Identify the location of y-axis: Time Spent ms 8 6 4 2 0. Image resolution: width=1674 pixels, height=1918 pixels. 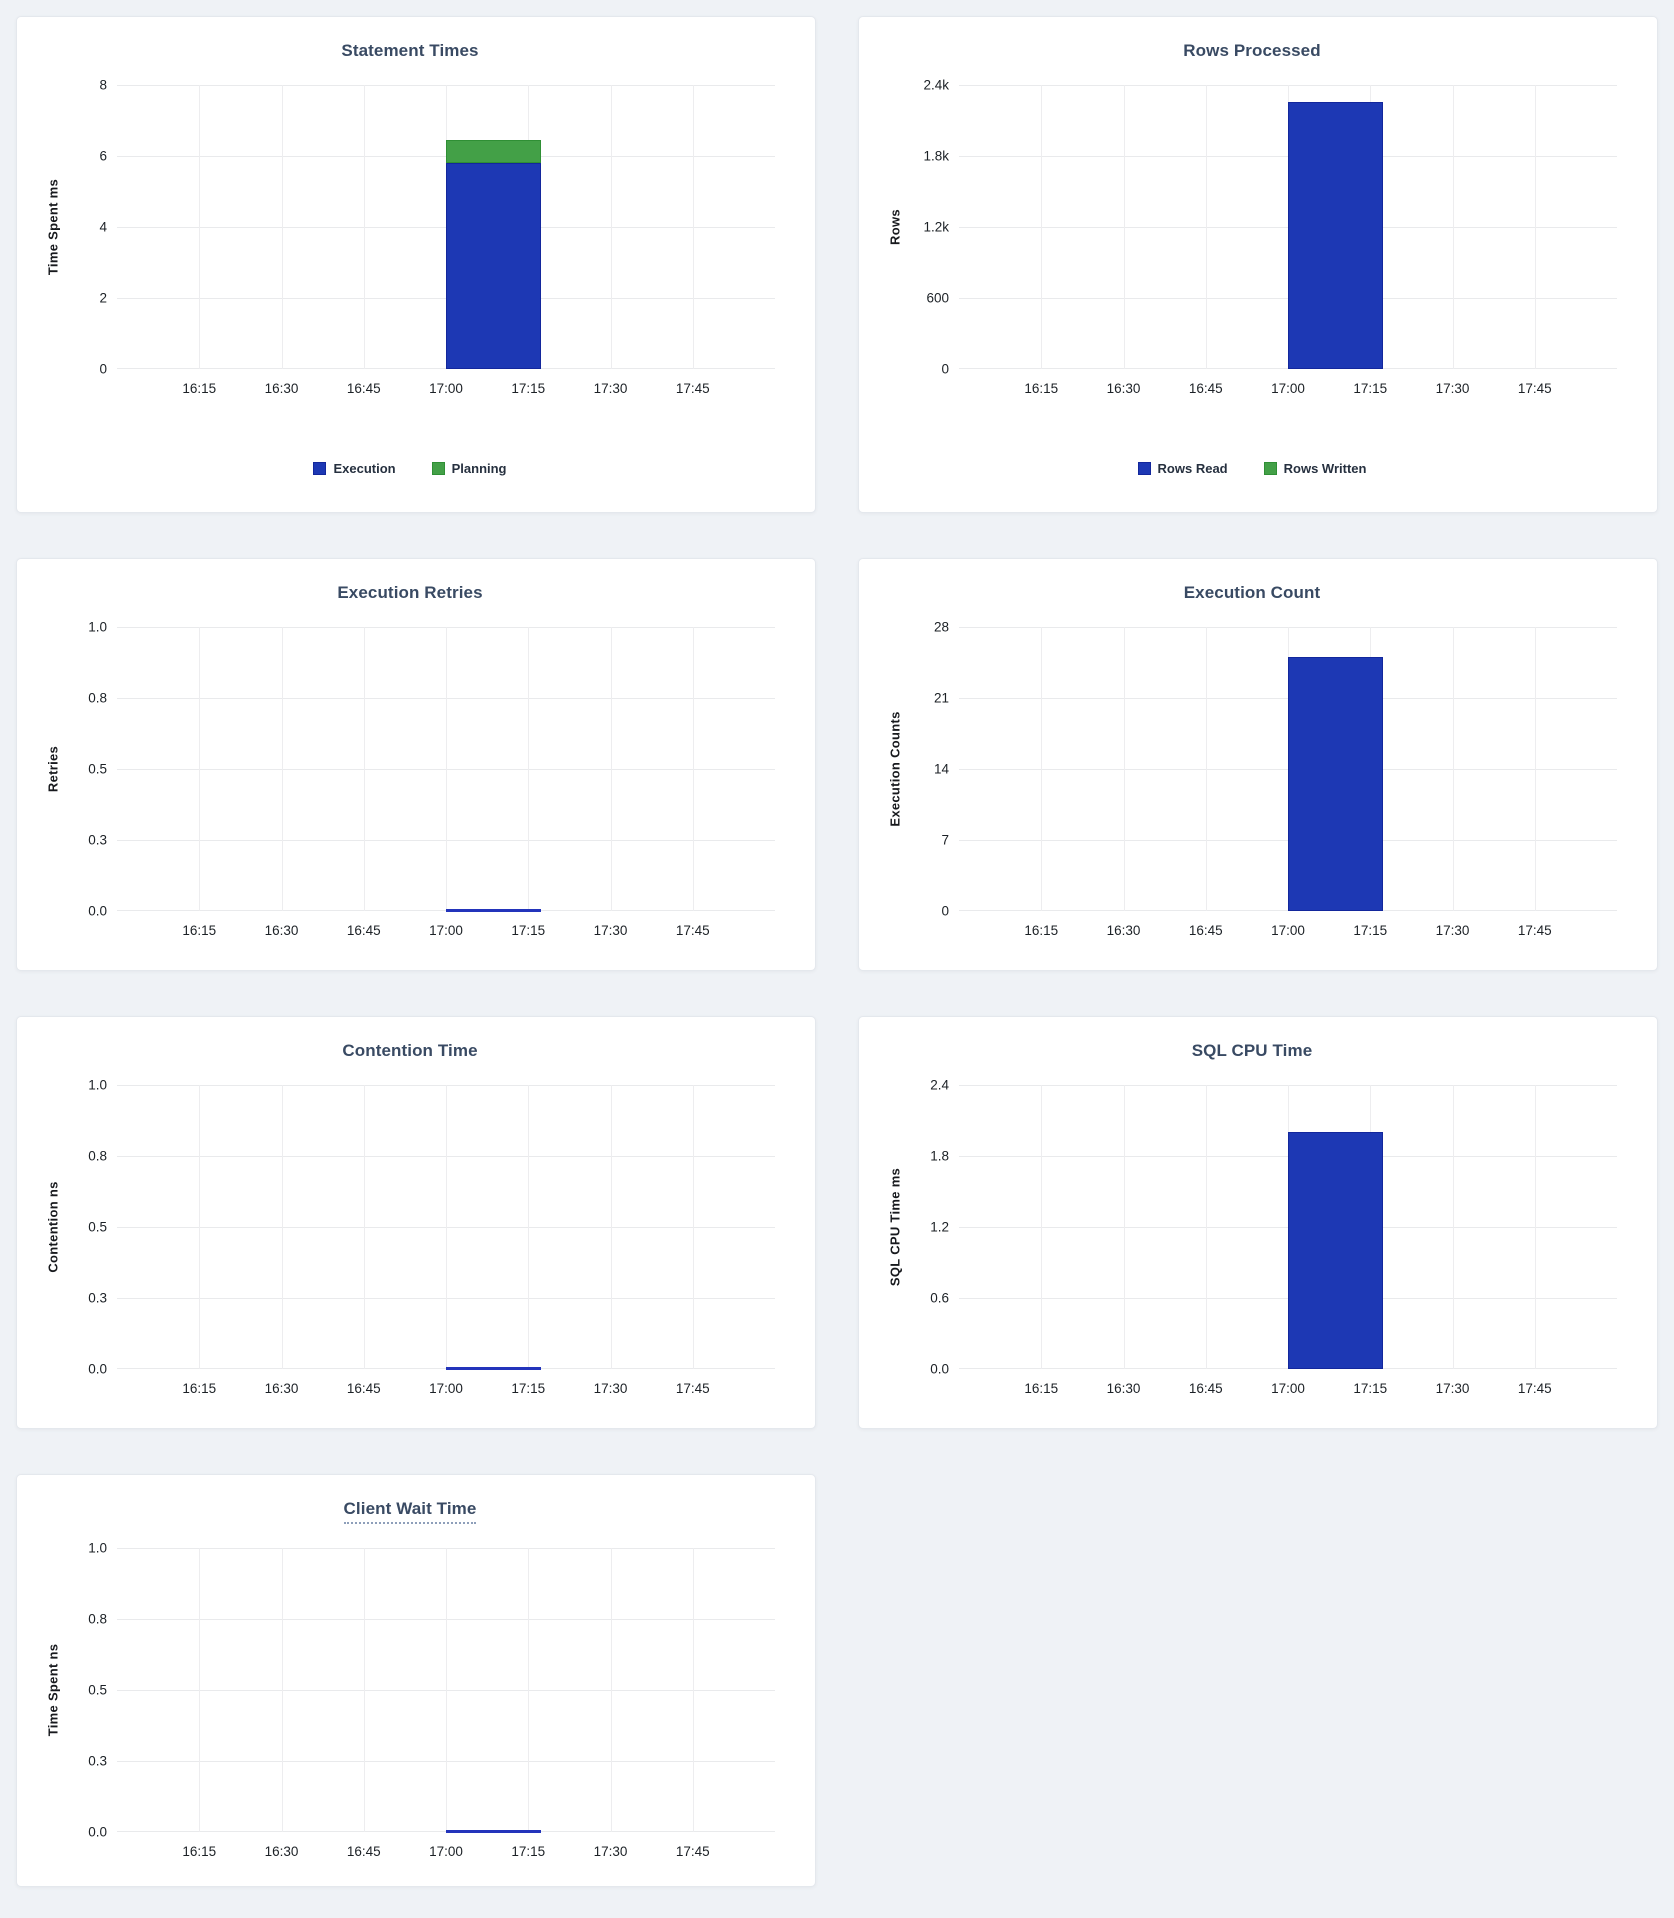
(81, 227).